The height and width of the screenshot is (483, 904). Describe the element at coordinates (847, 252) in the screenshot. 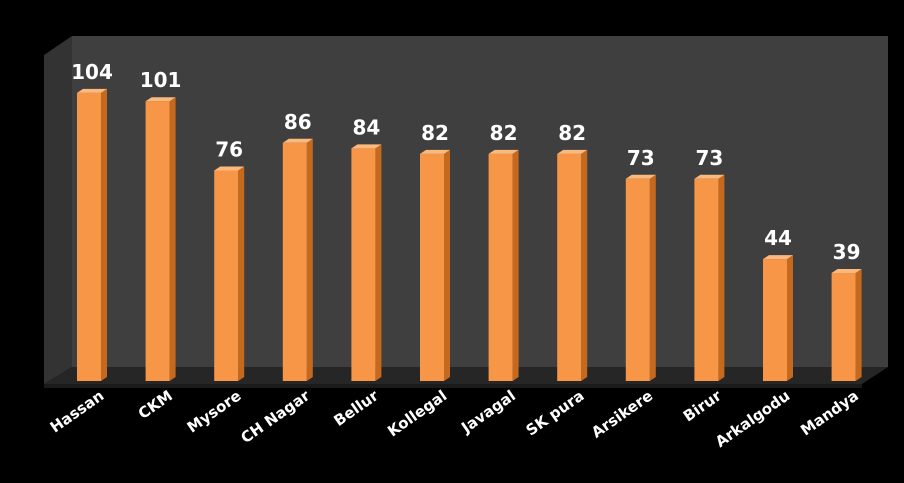

I see `data-label: 39` at that location.